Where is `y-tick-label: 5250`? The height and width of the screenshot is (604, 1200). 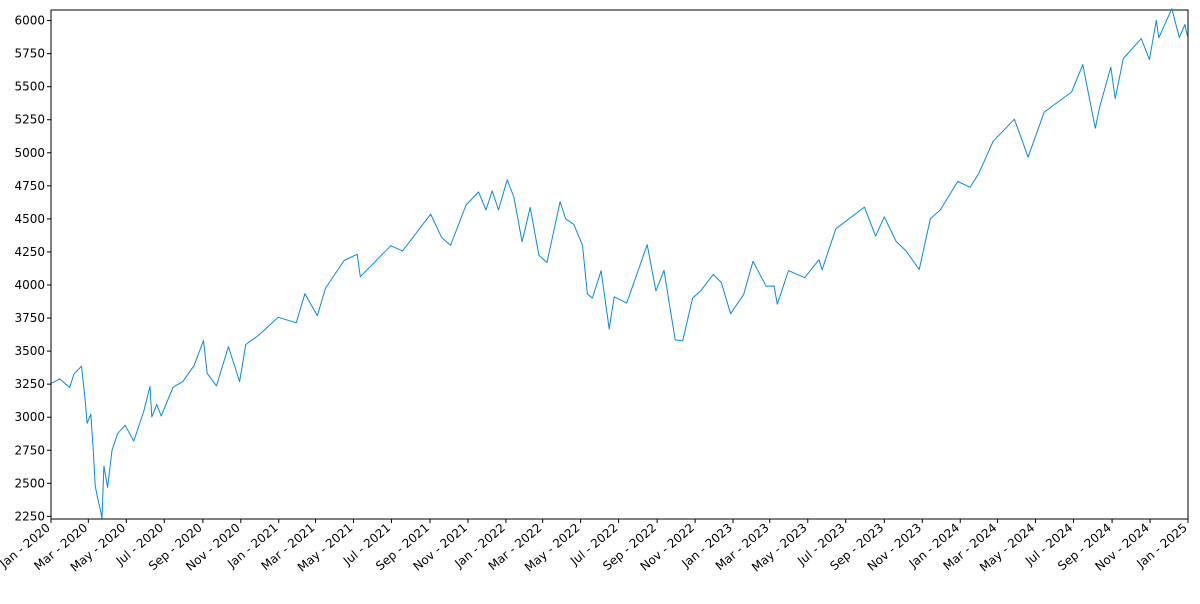
y-tick-label: 5250 is located at coordinates (29, 120).